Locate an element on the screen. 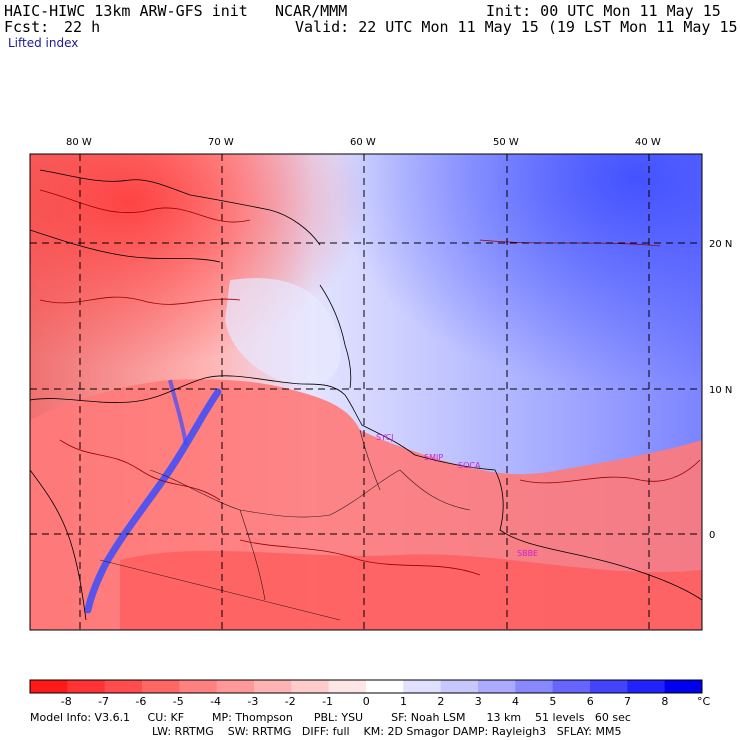 The image size is (740, 740). station-label-4: SBBE is located at coordinates (527, 553).